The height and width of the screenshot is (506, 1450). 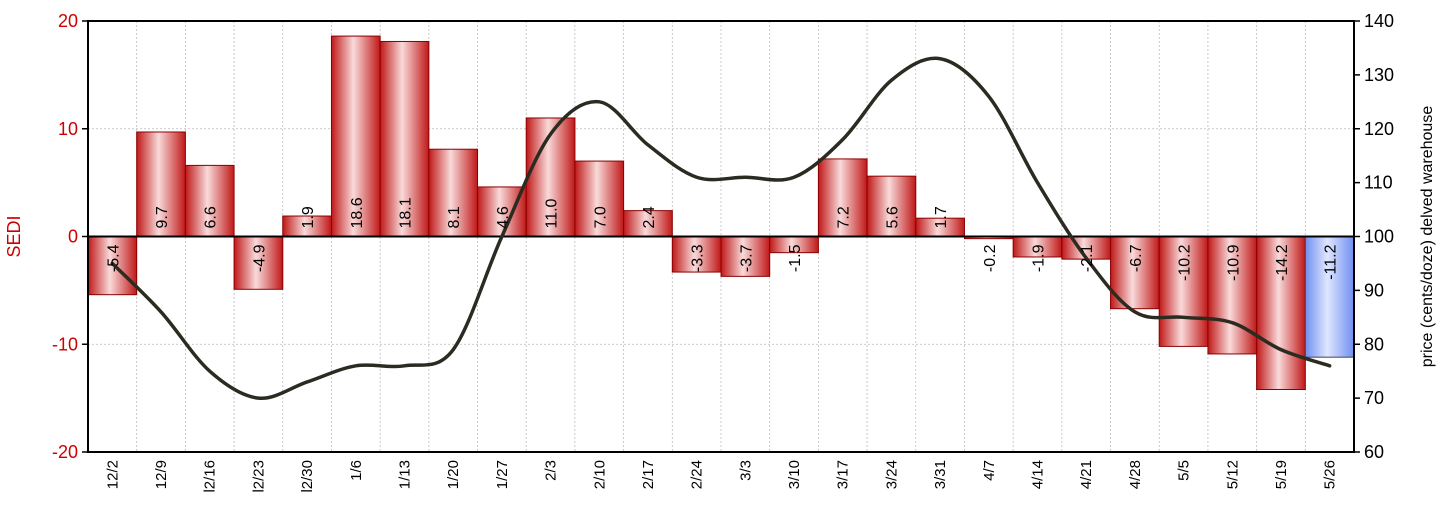 What do you see at coordinates (1136, 258) in the screenshot?
I see `bar-value-label: -6.7` at bounding box center [1136, 258].